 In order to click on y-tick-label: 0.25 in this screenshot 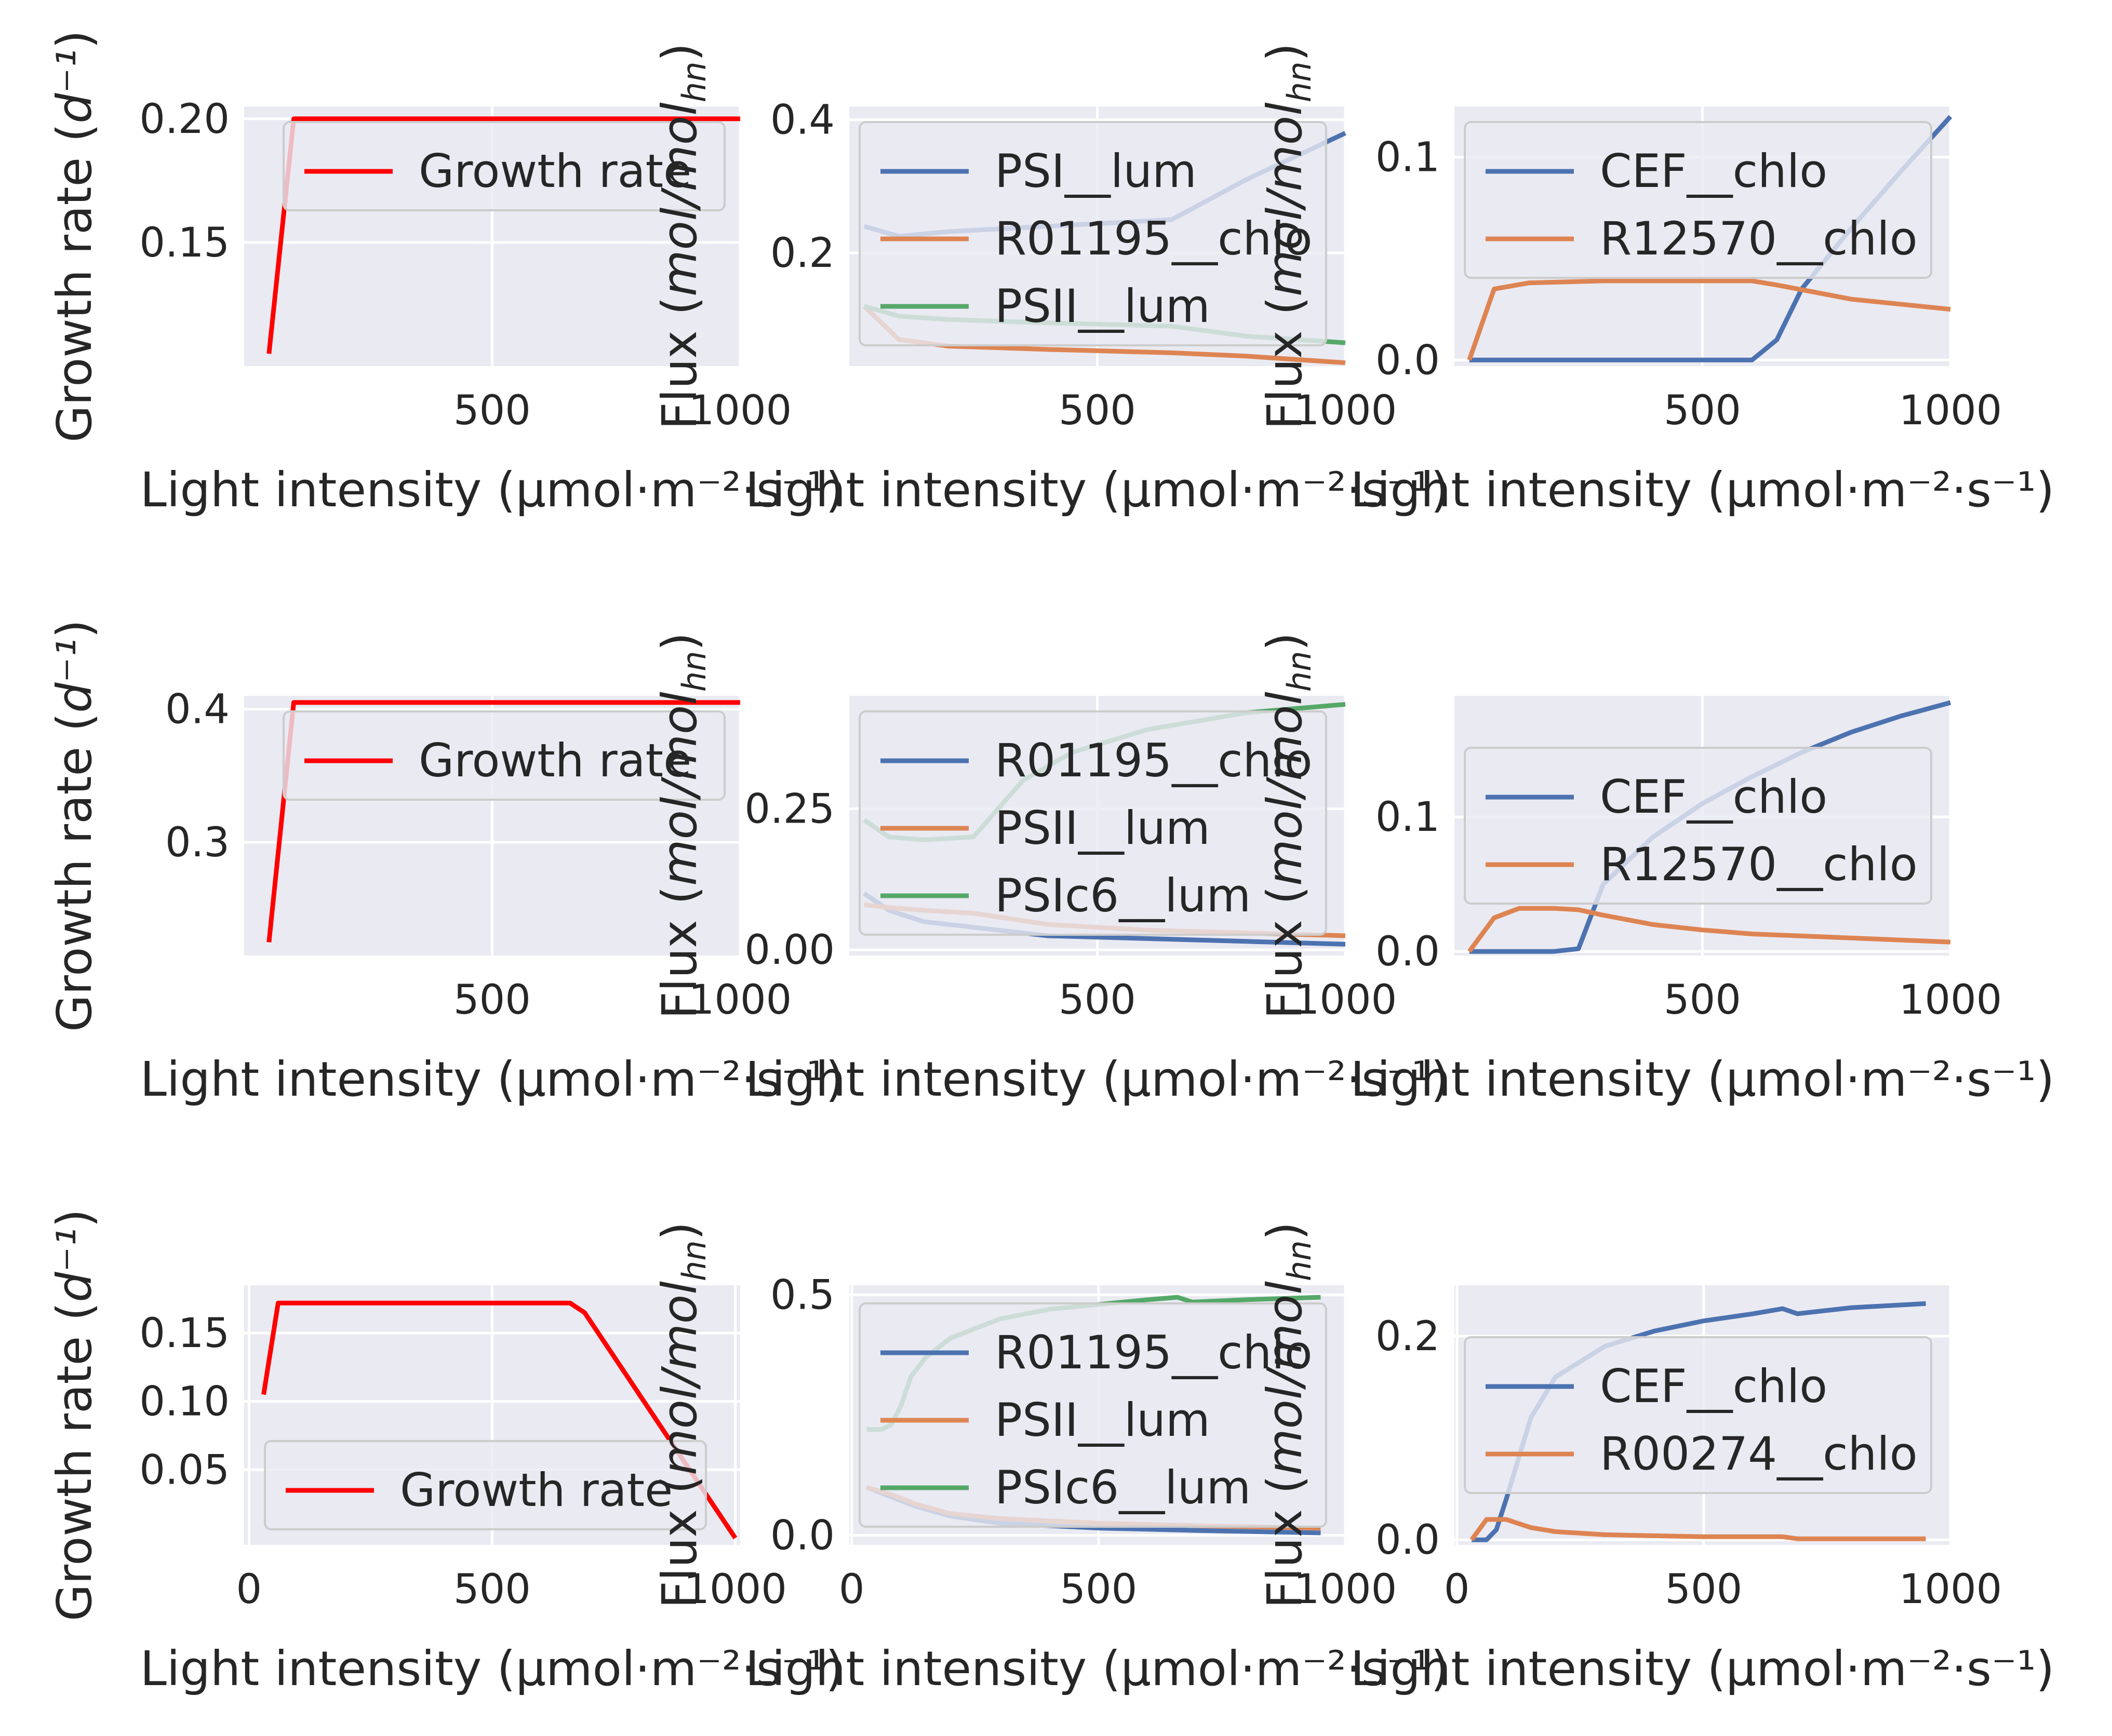, I will do `click(789, 809)`.